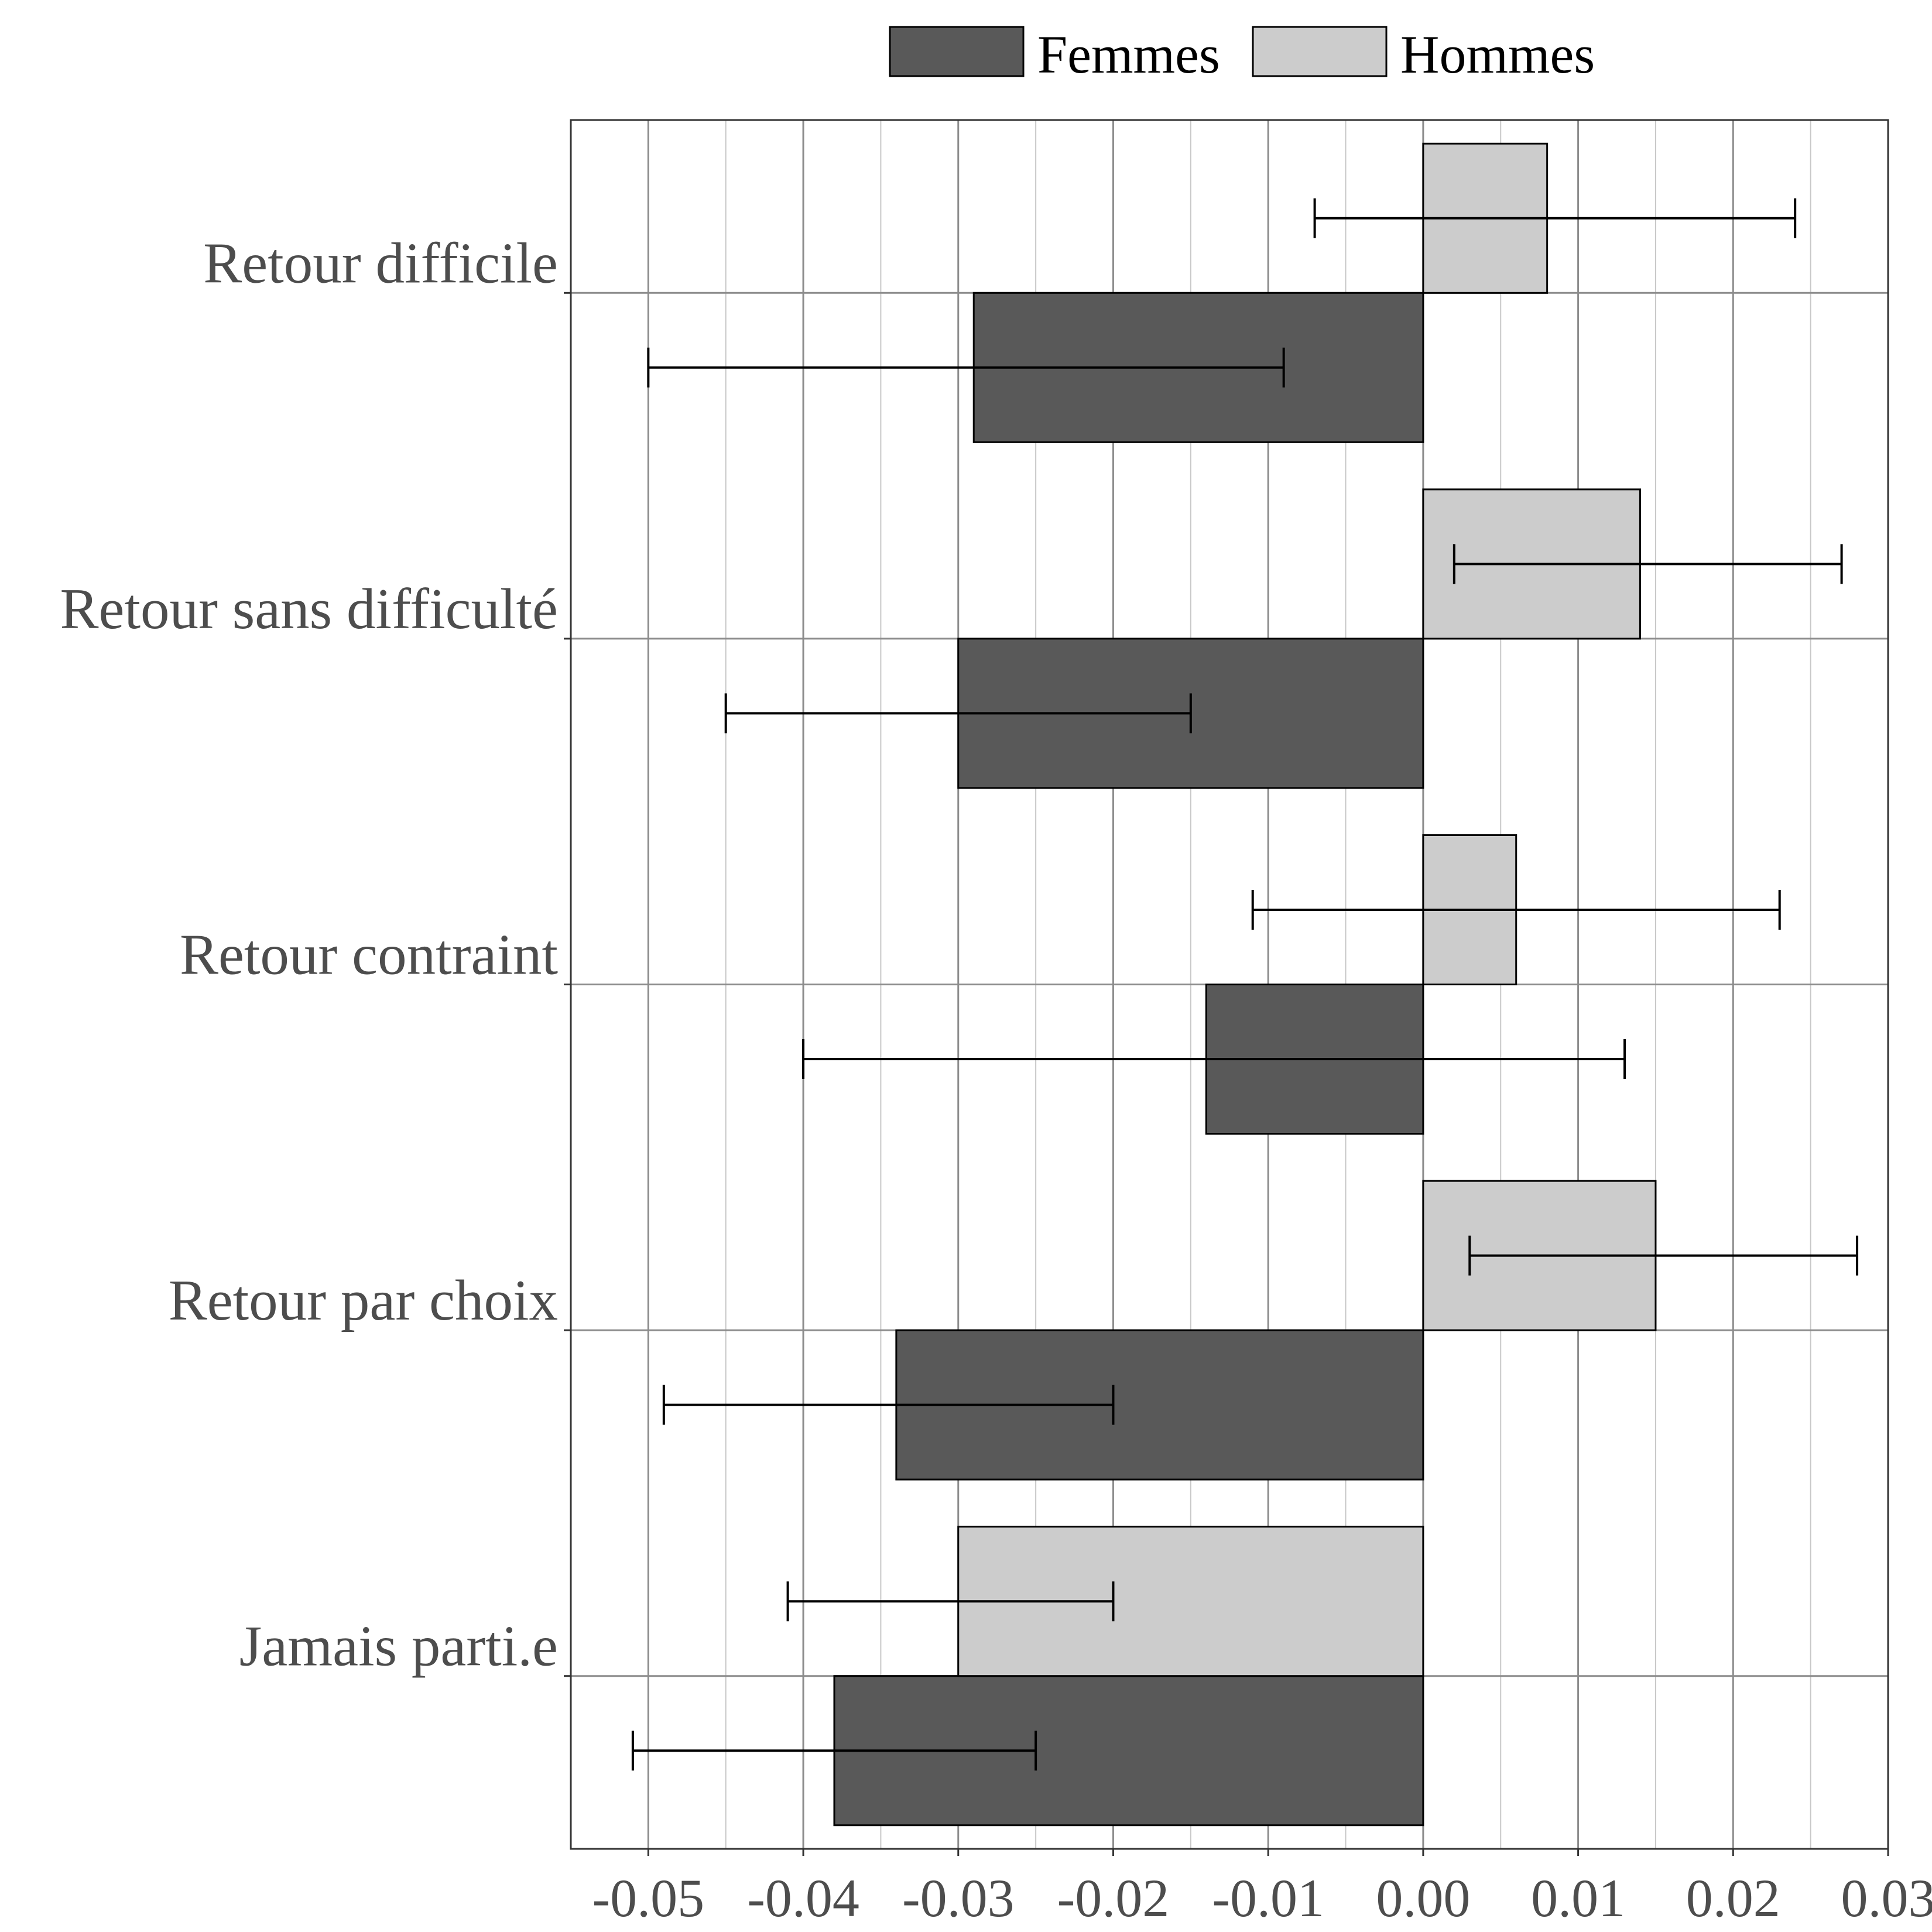  I want to click on category-label: Retour sans difficulté, so click(309, 609).